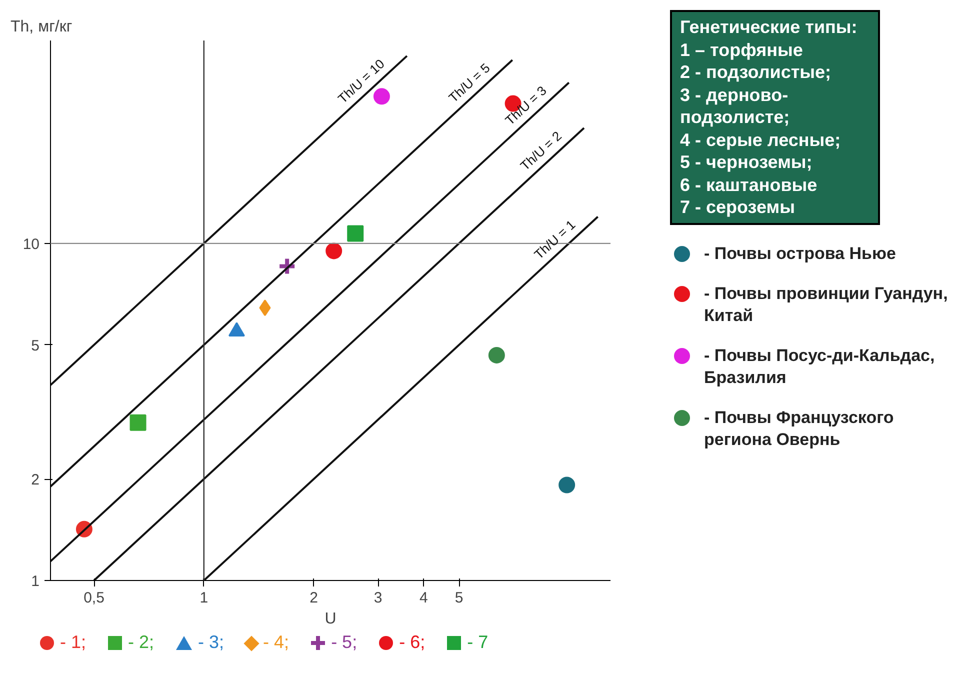 The height and width of the screenshot is (682, 960). What do you see at coordinates (412, 642) in the screenshot?
I see `legend-label: - 6;` at bounding box center [412, 642].